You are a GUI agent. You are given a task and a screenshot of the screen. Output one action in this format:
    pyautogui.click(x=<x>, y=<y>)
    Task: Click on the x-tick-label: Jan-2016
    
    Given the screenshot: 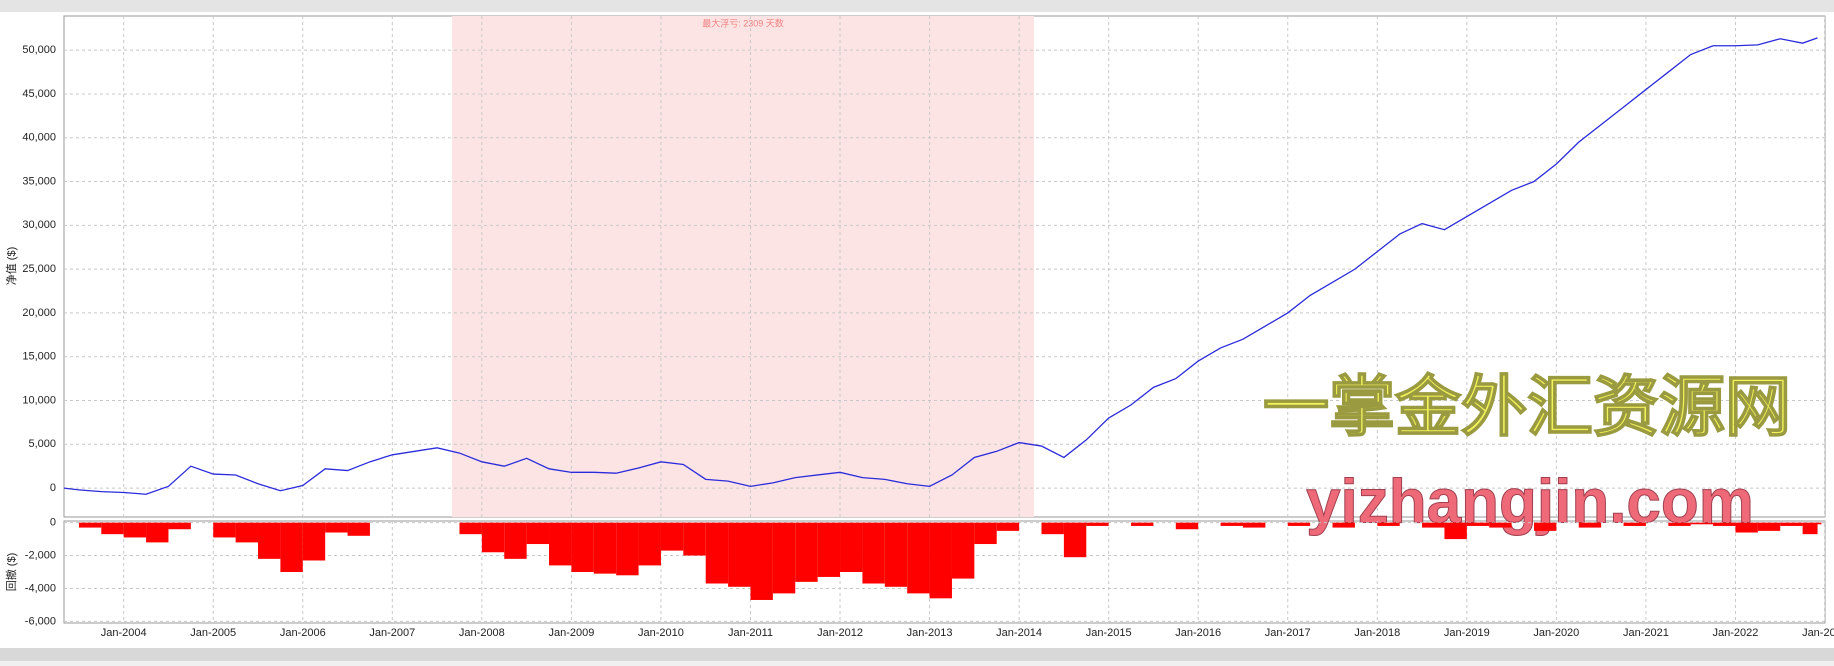 What is the action you would take?
    pyautogui.click(x=1198, y=633)
    